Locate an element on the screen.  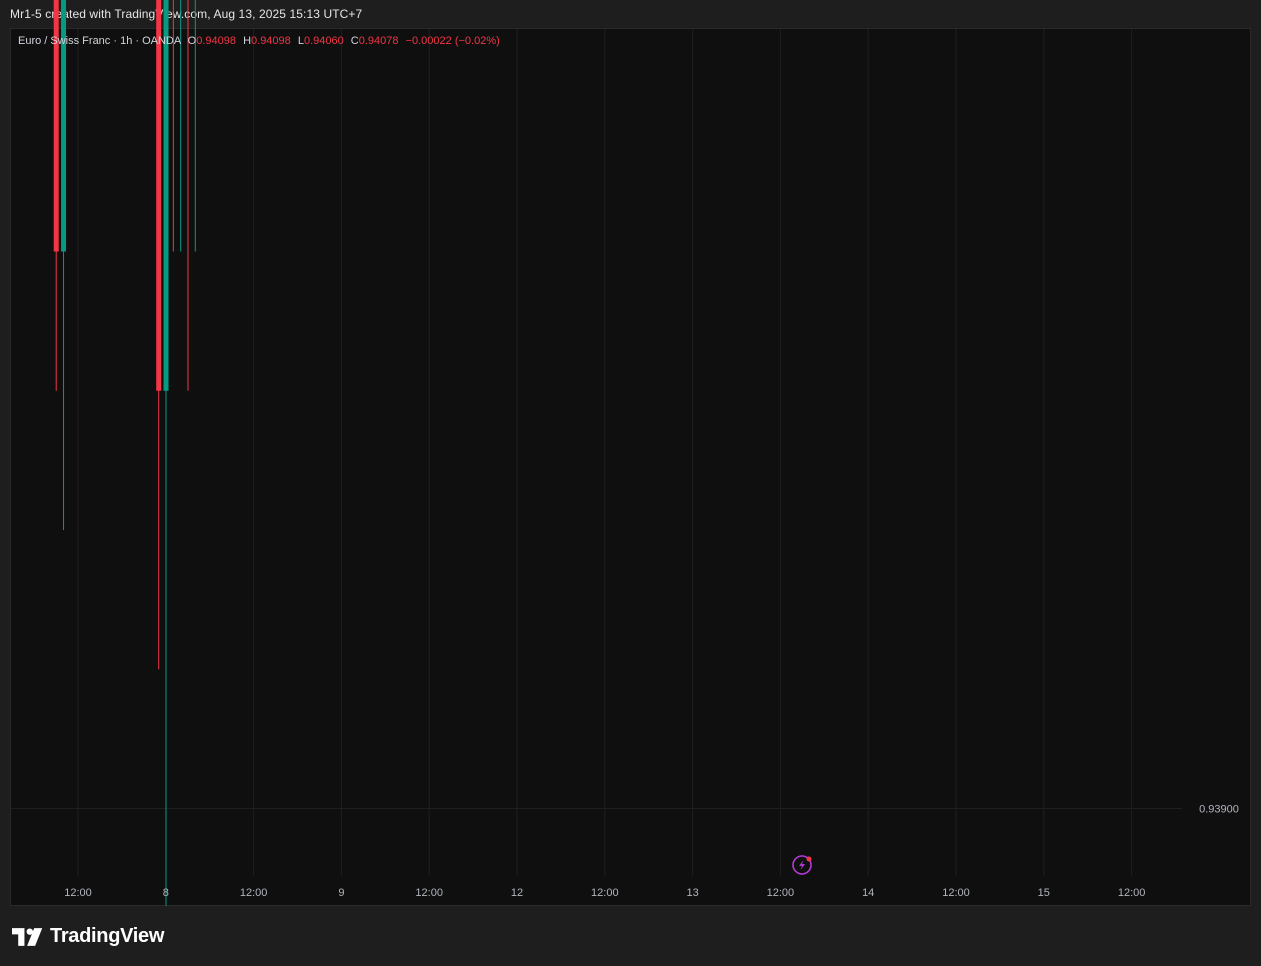
close-label: C is located at coordinates (354, 41).